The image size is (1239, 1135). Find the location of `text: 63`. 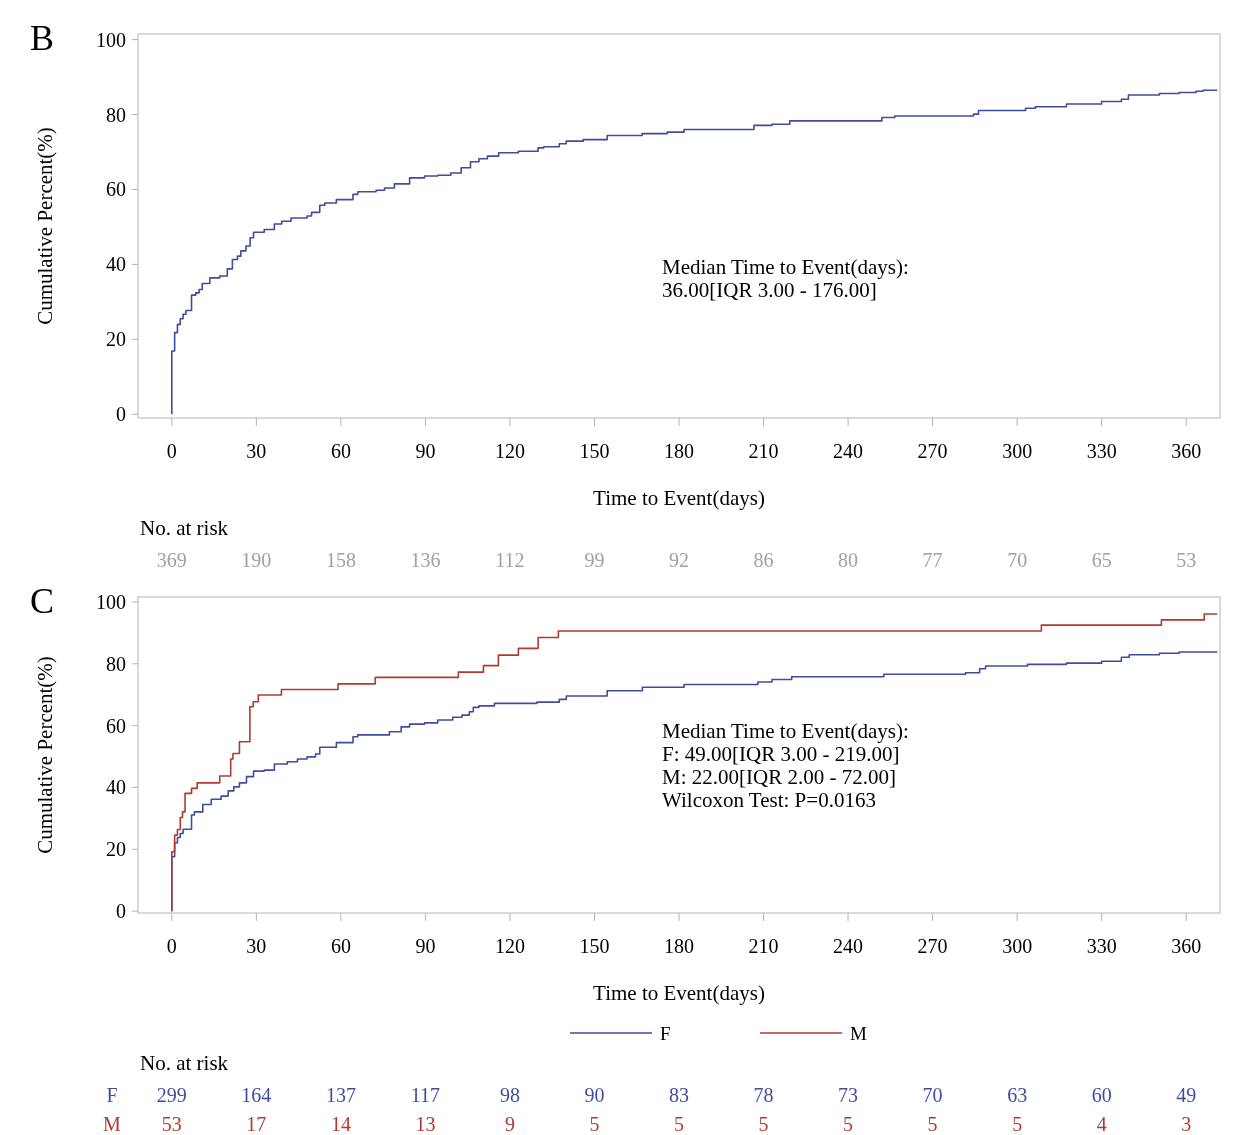

text: 63 is located at coordinates (1017, 1095).